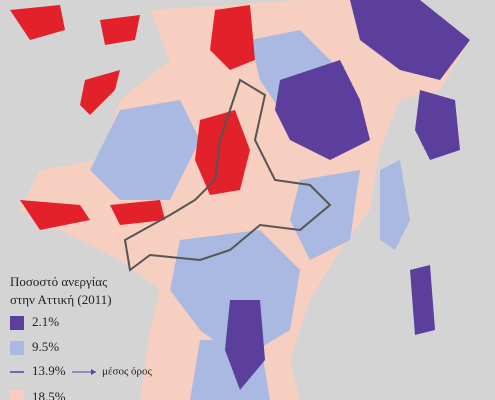 Image resolution: width=495 pixels, height=400 pixels. I want to click on legend-title: Ποσοστό ανεργίας, so click(59, 281).